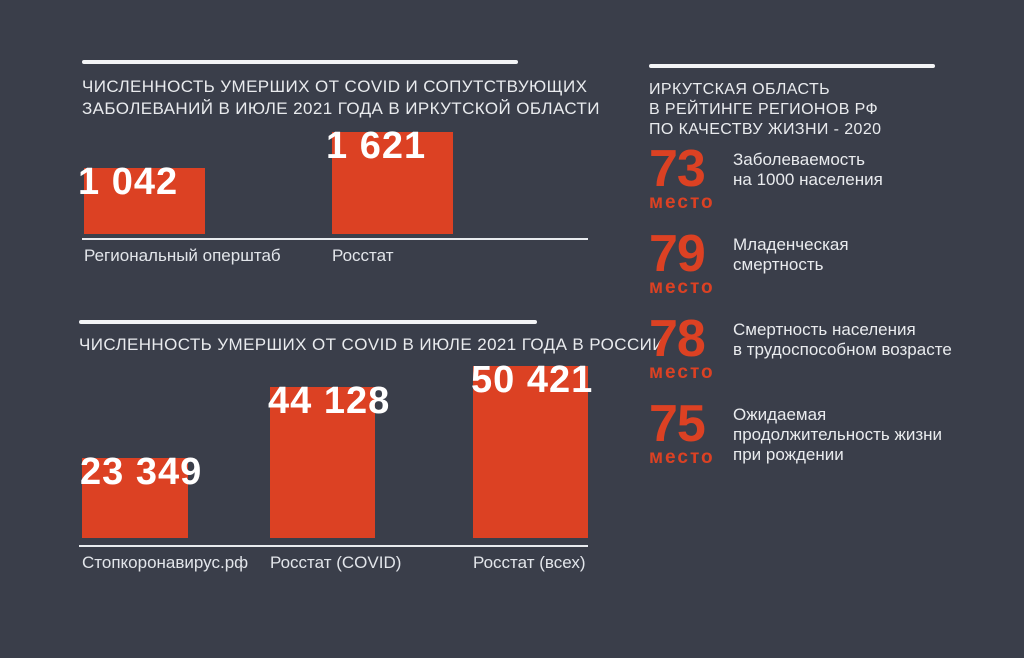 Image resolution: width=1024 pixels, height=658 pixels. I want to click on bar-category-label: Стопкоронавирус.рф, so click(165, 562).